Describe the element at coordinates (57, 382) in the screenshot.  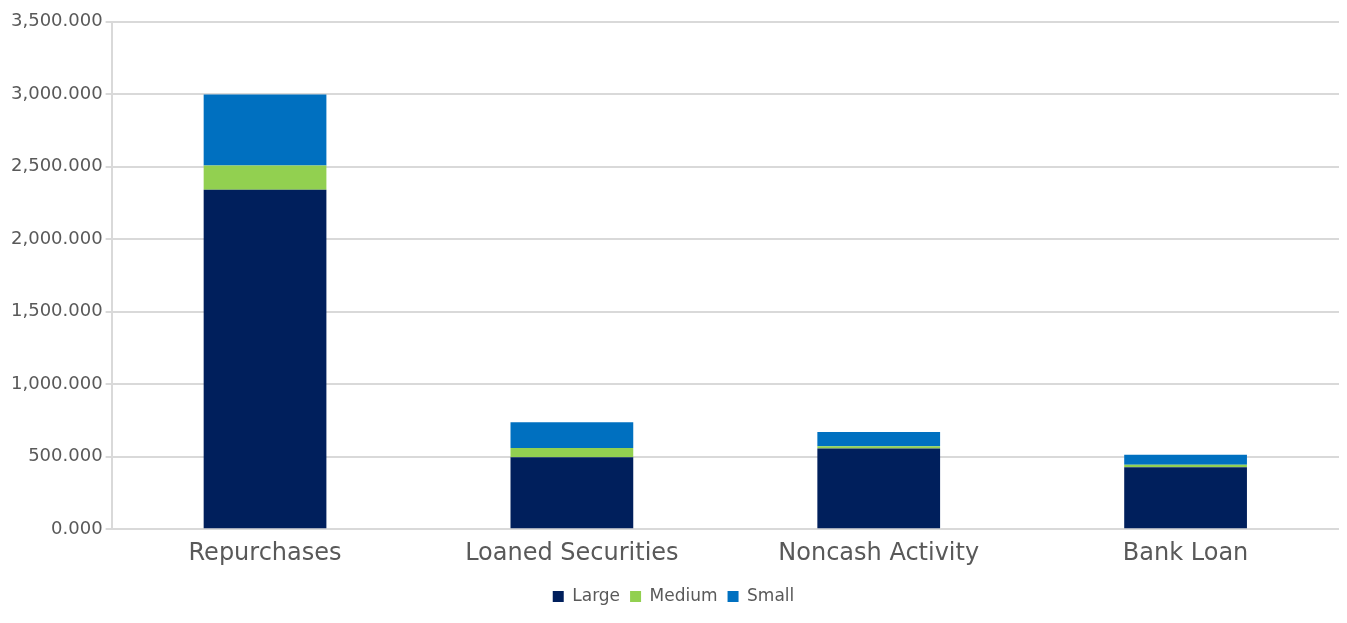
I see `y-tick-label: 1,000.000` at that location.